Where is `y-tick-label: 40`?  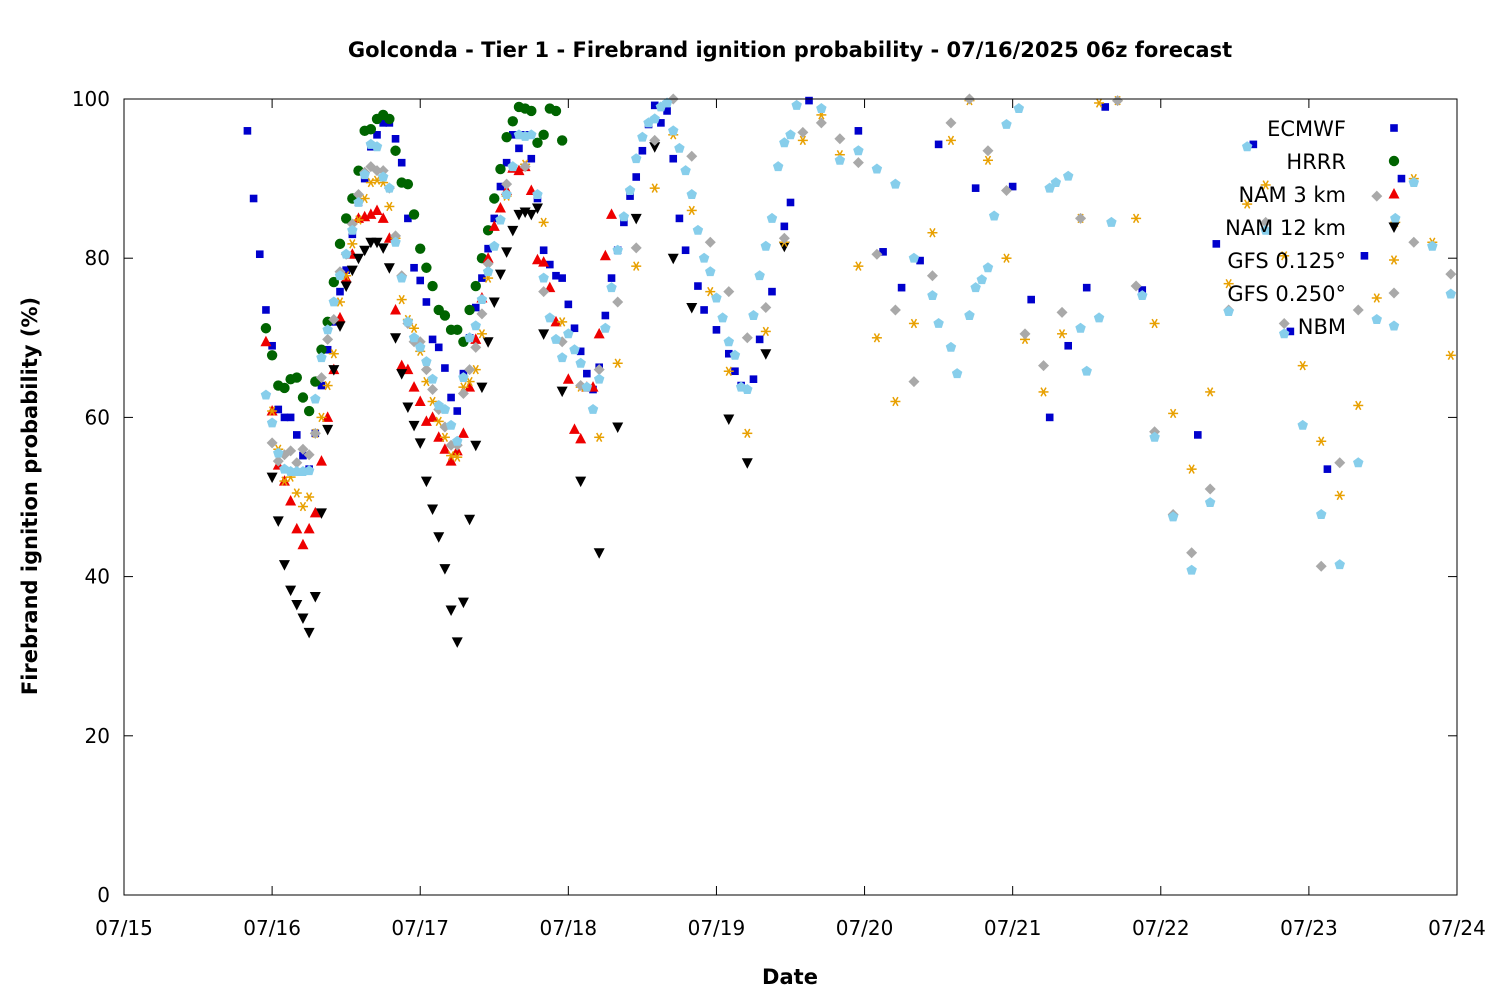 y-tick-label: 40 is located at coordinates (97, 577).